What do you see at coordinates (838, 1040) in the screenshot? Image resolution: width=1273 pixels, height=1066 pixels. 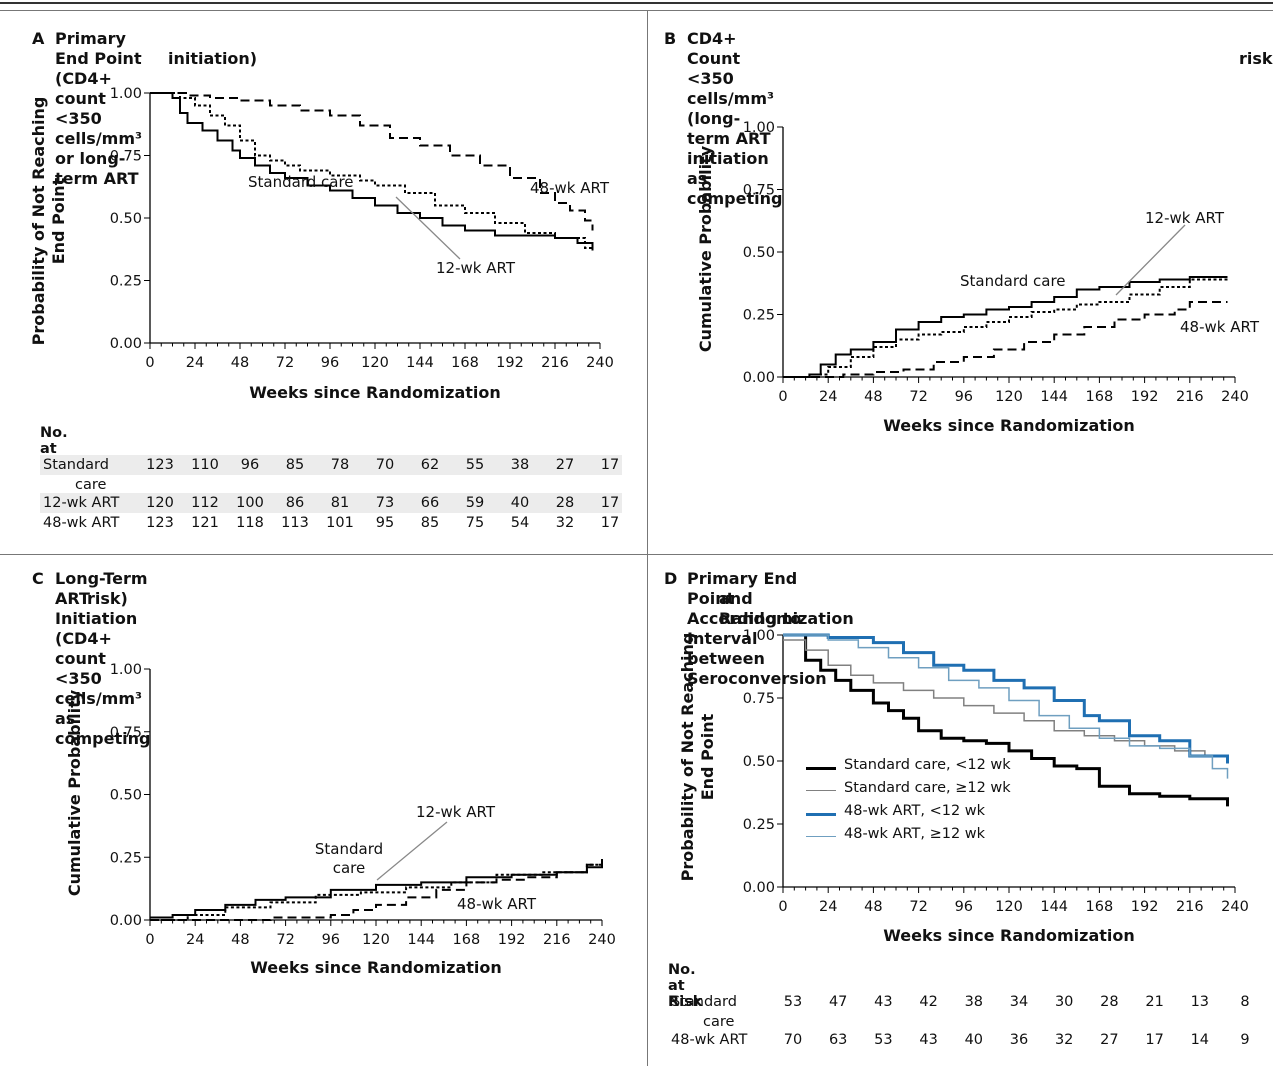 I see `risk-value: 63` at bounding box center [838, 1040].